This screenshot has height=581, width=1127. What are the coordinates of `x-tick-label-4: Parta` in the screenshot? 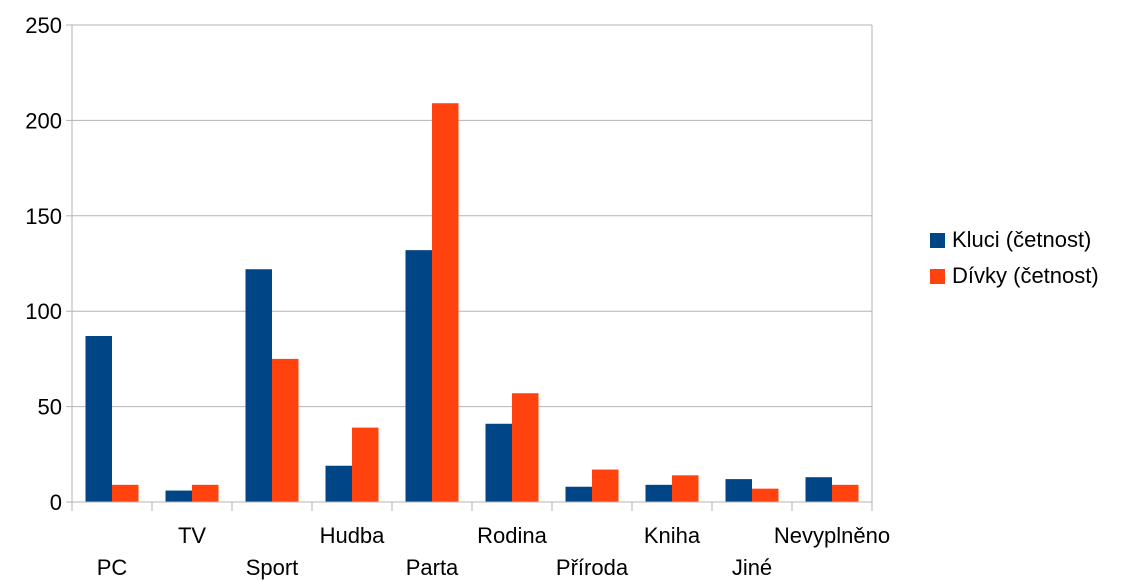 It's located at (432, 567).